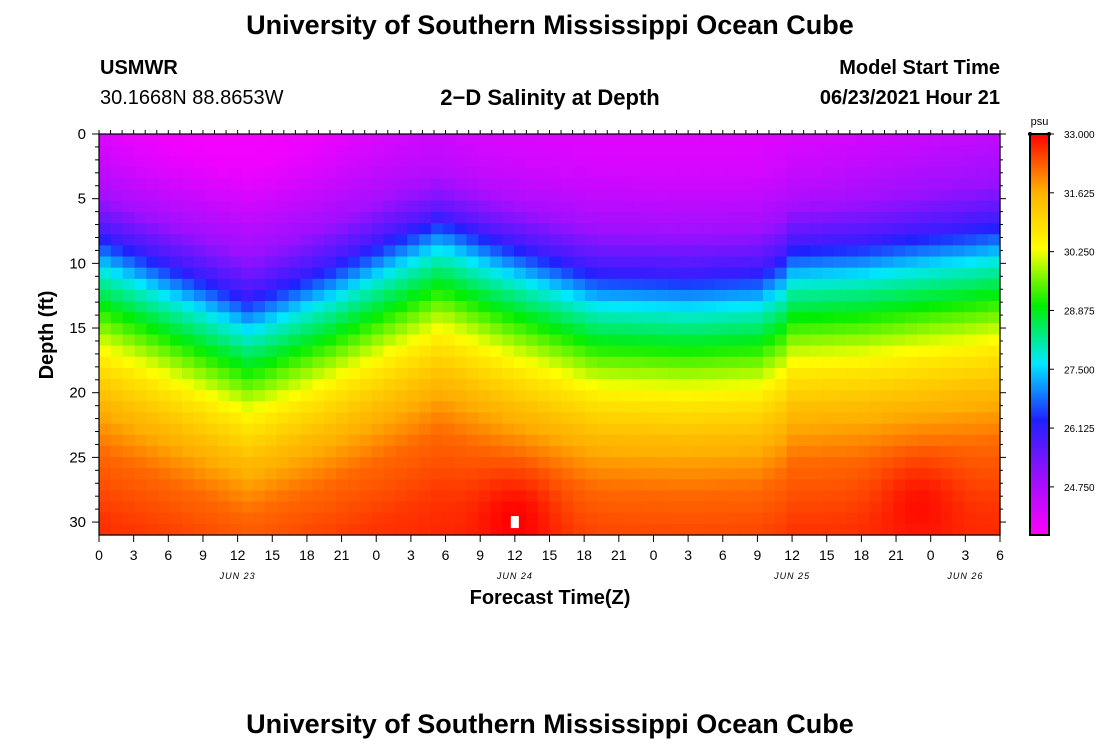  Describe the element at coordinates (77, 457) in the screenshot. I see `y-tick-label: 25` at that location.